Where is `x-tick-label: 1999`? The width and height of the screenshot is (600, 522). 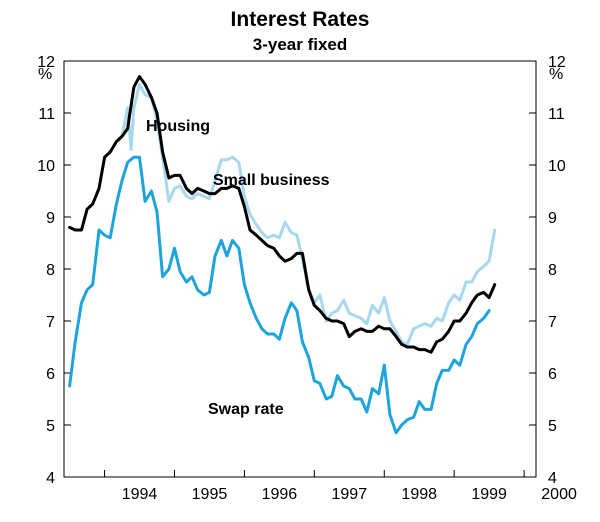
x-tick-label: 1999 is located at coordinates (489, 494).